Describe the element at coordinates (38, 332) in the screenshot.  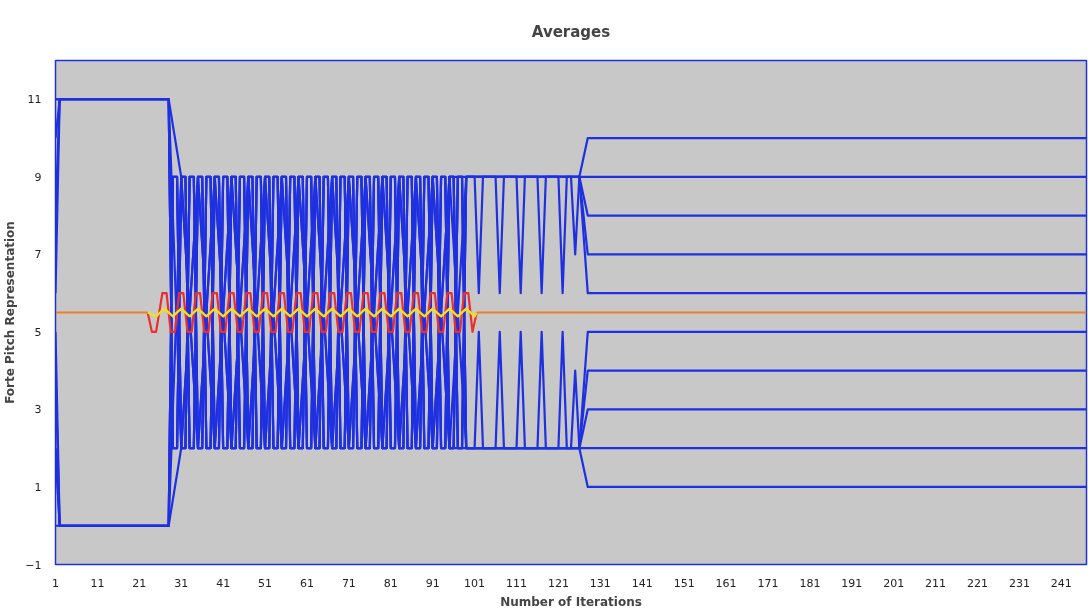
I see `y-tick-label: 5` at that location.